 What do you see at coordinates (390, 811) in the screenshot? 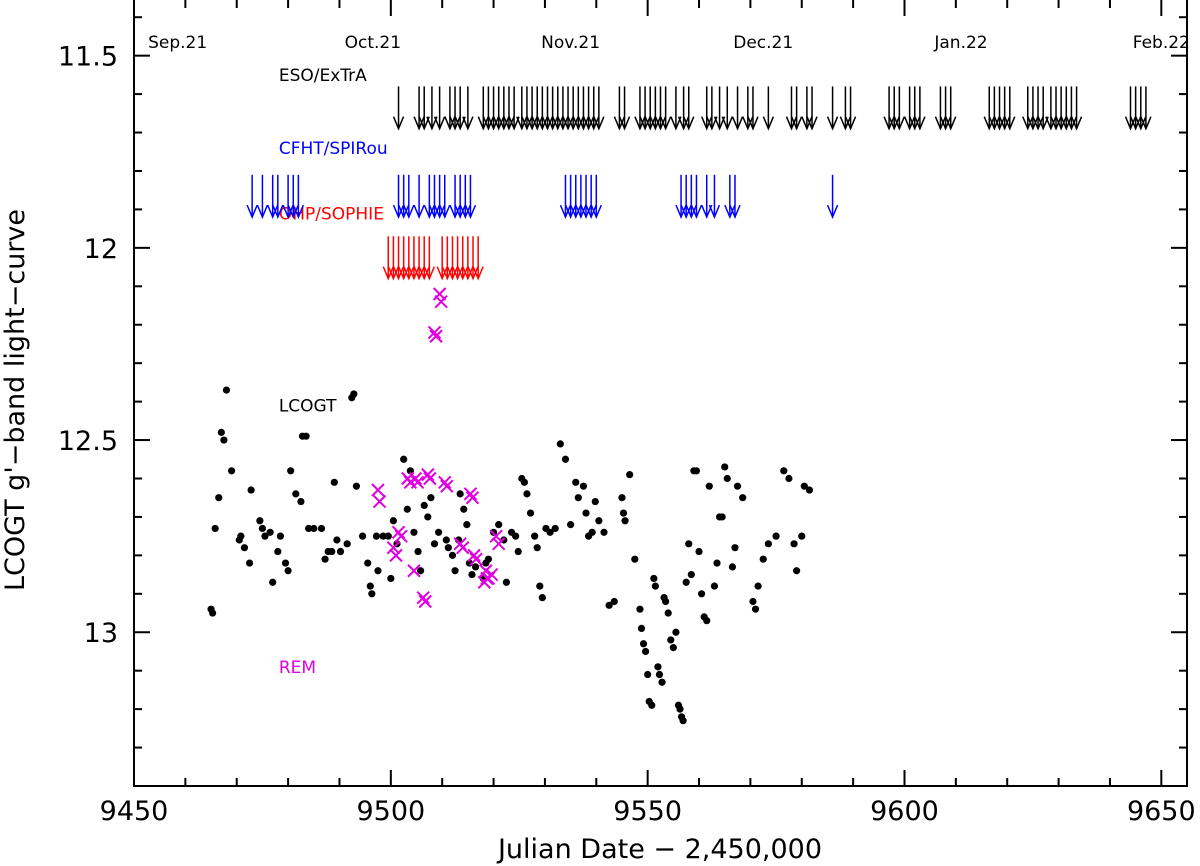
I see `x-tick-label: 9500` at bounding box center [390, 811].